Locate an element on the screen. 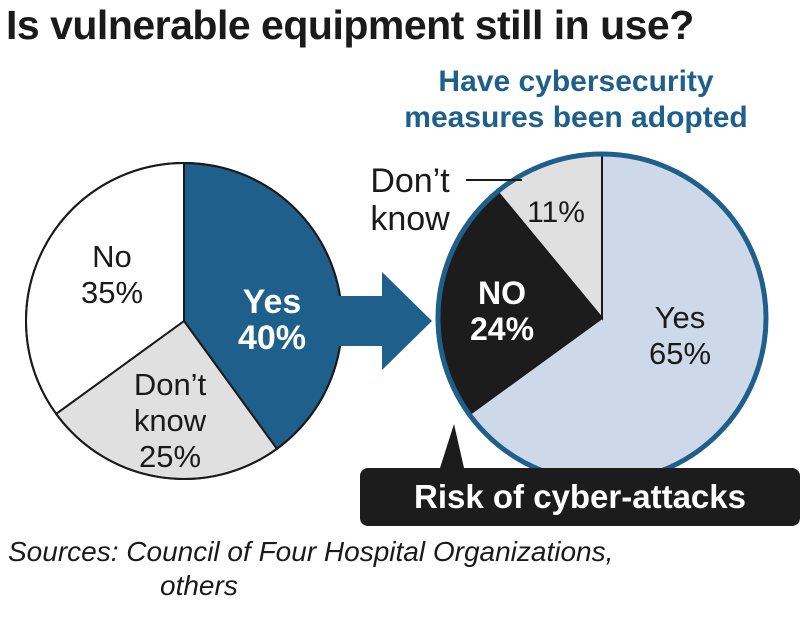 This screenshot has height=620, width=800. slice-value: 40% is located at coordinates (272, 338).